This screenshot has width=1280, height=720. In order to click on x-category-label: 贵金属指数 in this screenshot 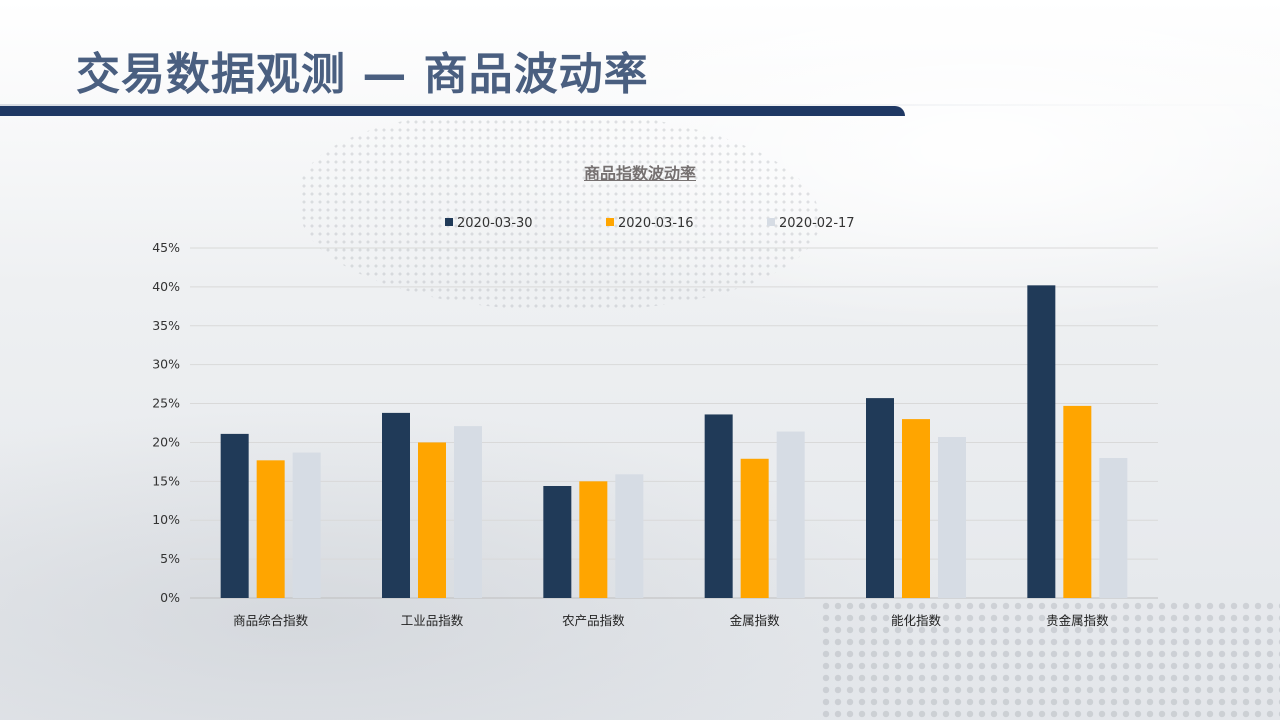, I will do `click(1077, 620)`.